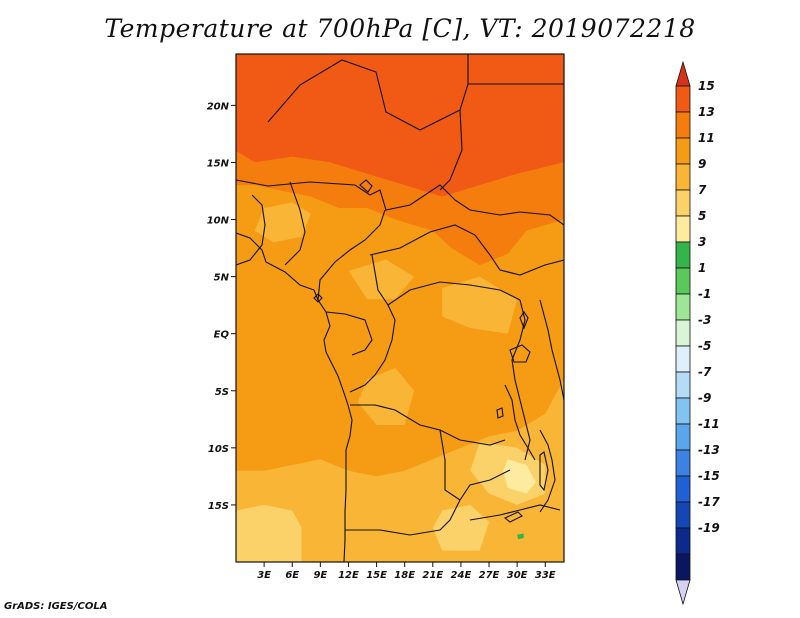 The height and width of the screenshot is (618, 800). I want to click on border-zambezi, so click(515, 512).